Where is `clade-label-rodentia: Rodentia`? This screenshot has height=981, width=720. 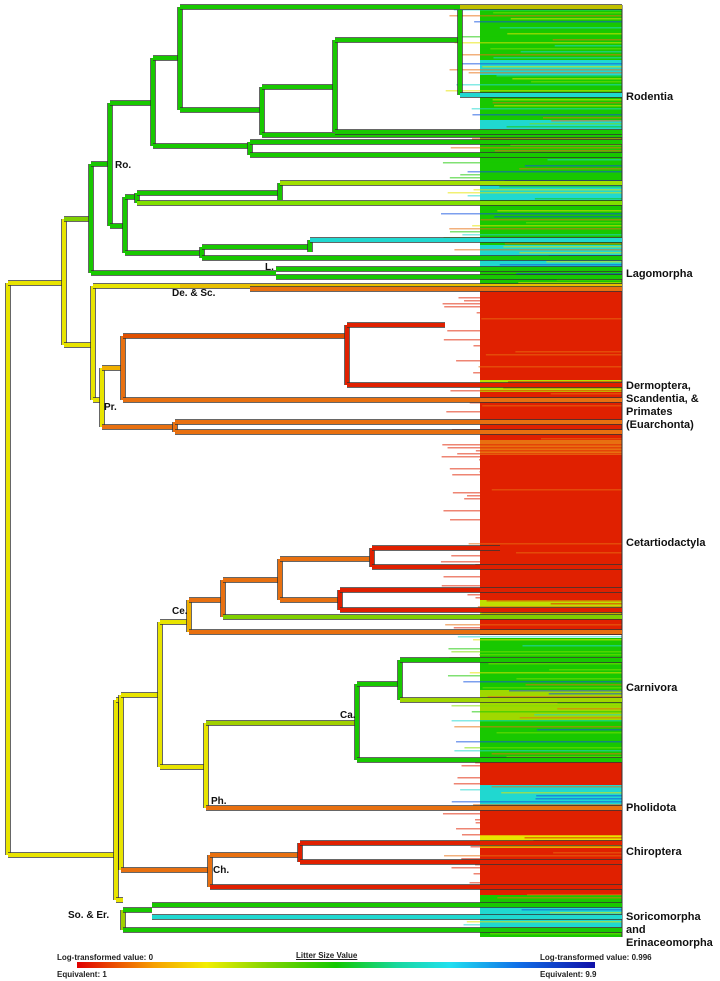 clade-label-rodentia: Rodentia is located at coordinates (650, 97).